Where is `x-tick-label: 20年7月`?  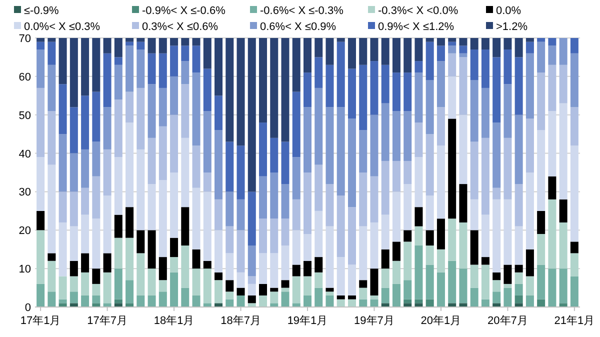
x-tick-label: 20年7月 is located at coordinates (508, 321).